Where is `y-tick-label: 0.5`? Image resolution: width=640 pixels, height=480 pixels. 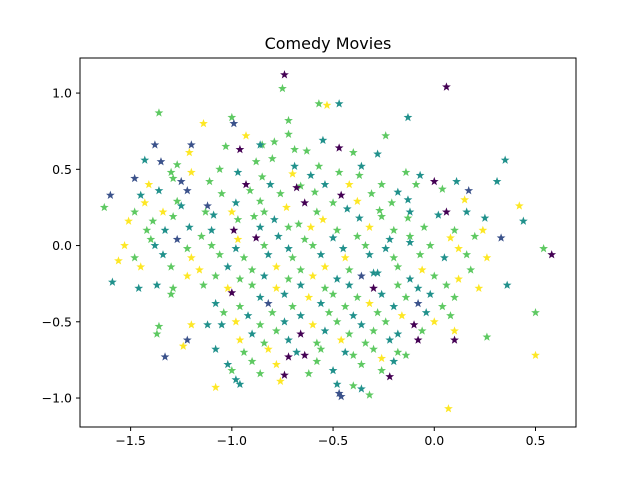
y-tick-label: 0.5 is located at coordinates (62, 169).